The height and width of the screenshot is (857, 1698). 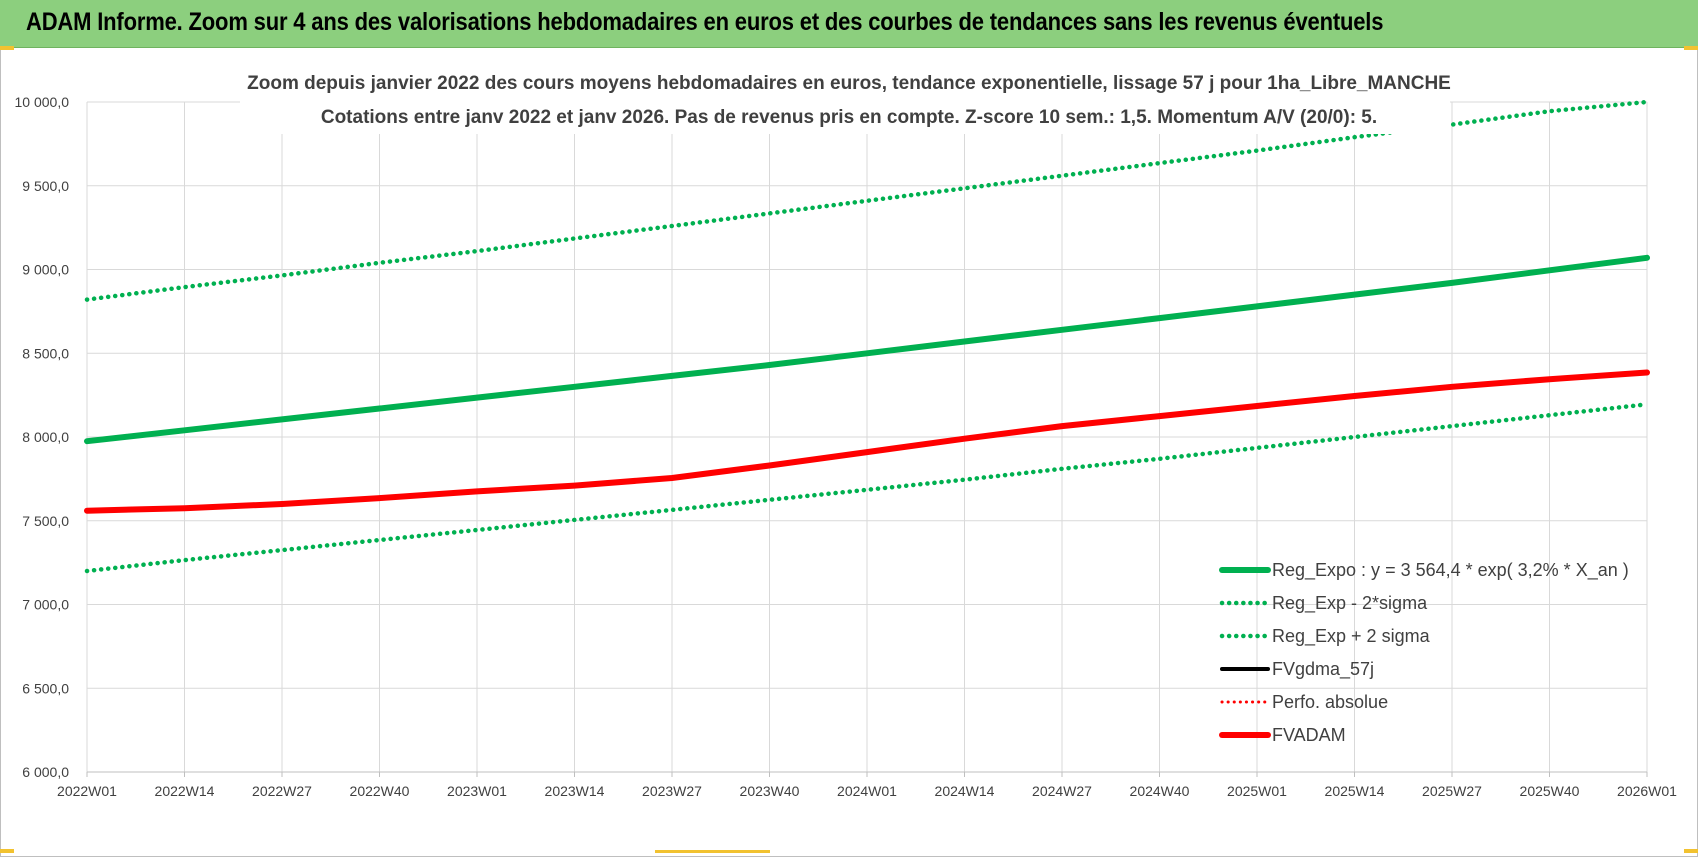 I want to click on corner-marker-bottom-right, so click(x=1691, y=851).